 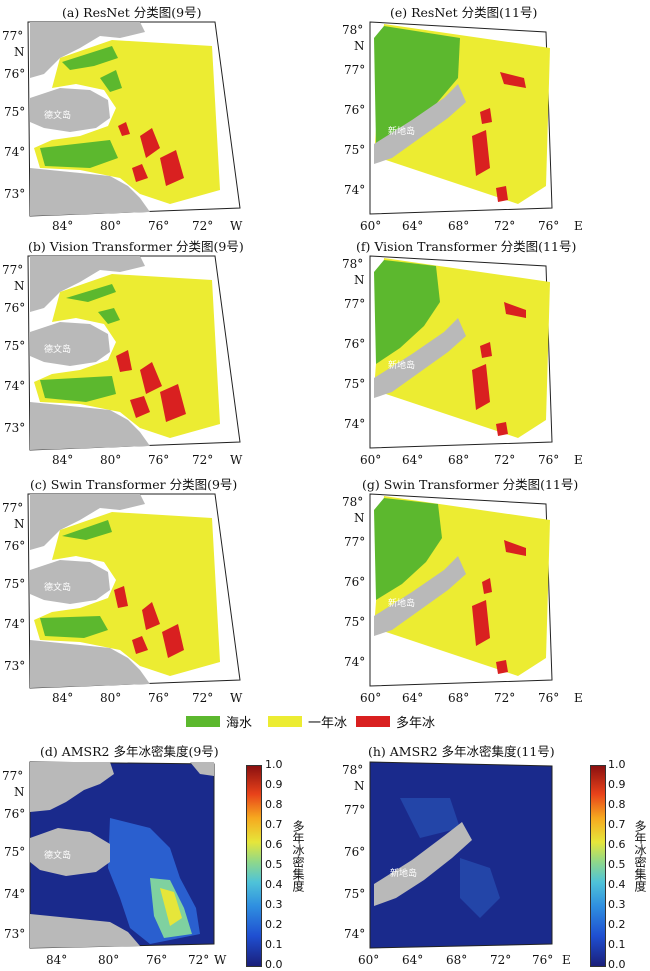 I want to click on legend-item-sea-water: 海水, so click(x=219, y=721).